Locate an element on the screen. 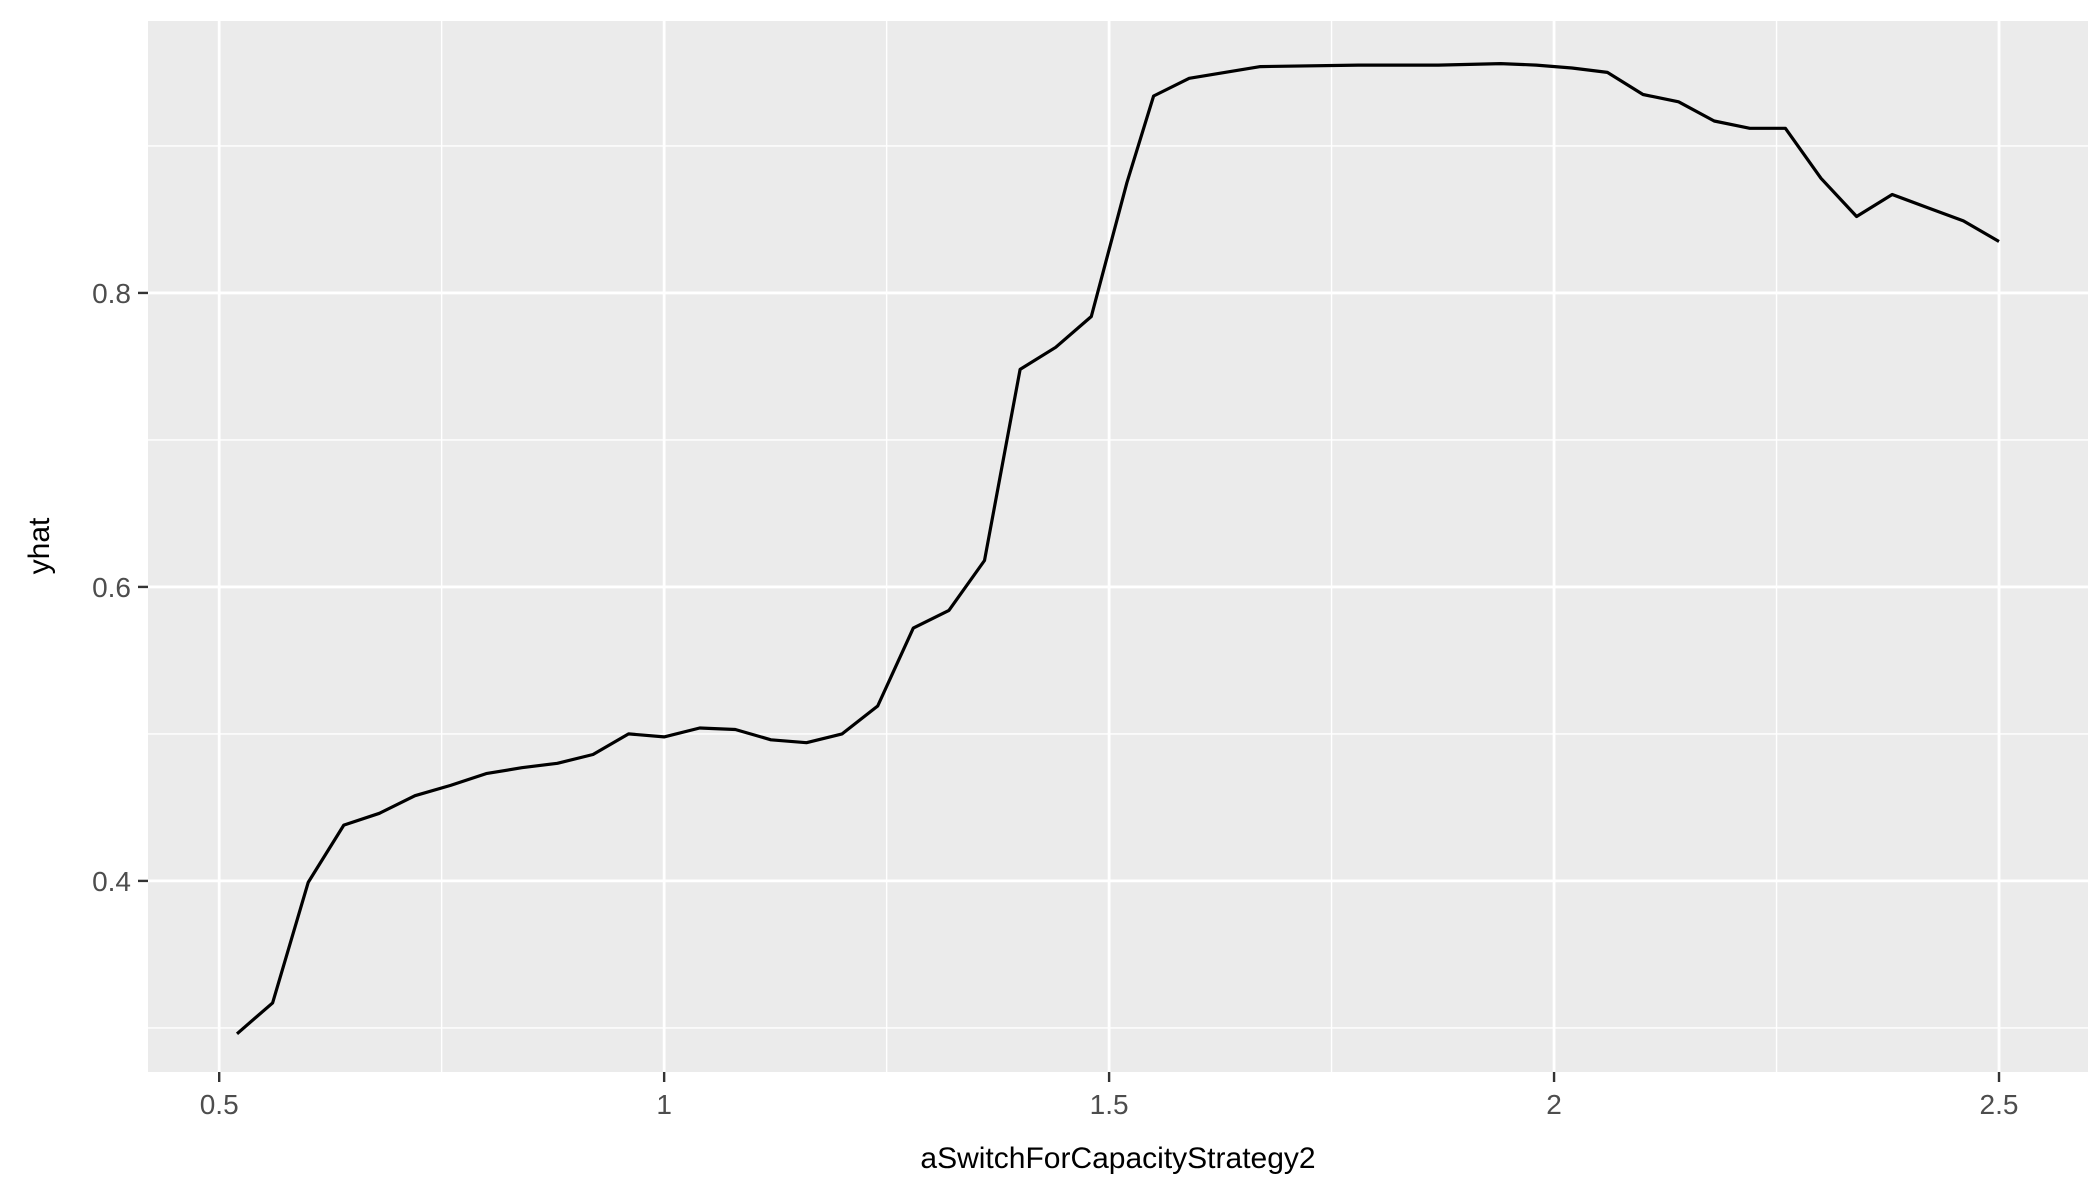 This screenshot has width=2100, height=1200. x-tick-label: 1 is located at coordinates (664, 1104).